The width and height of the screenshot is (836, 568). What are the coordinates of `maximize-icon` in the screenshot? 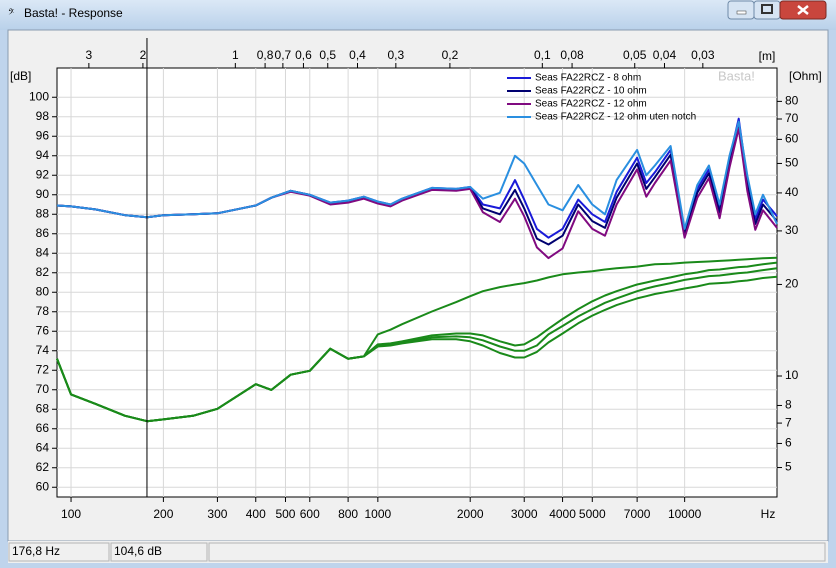 It's located at (767, 9).